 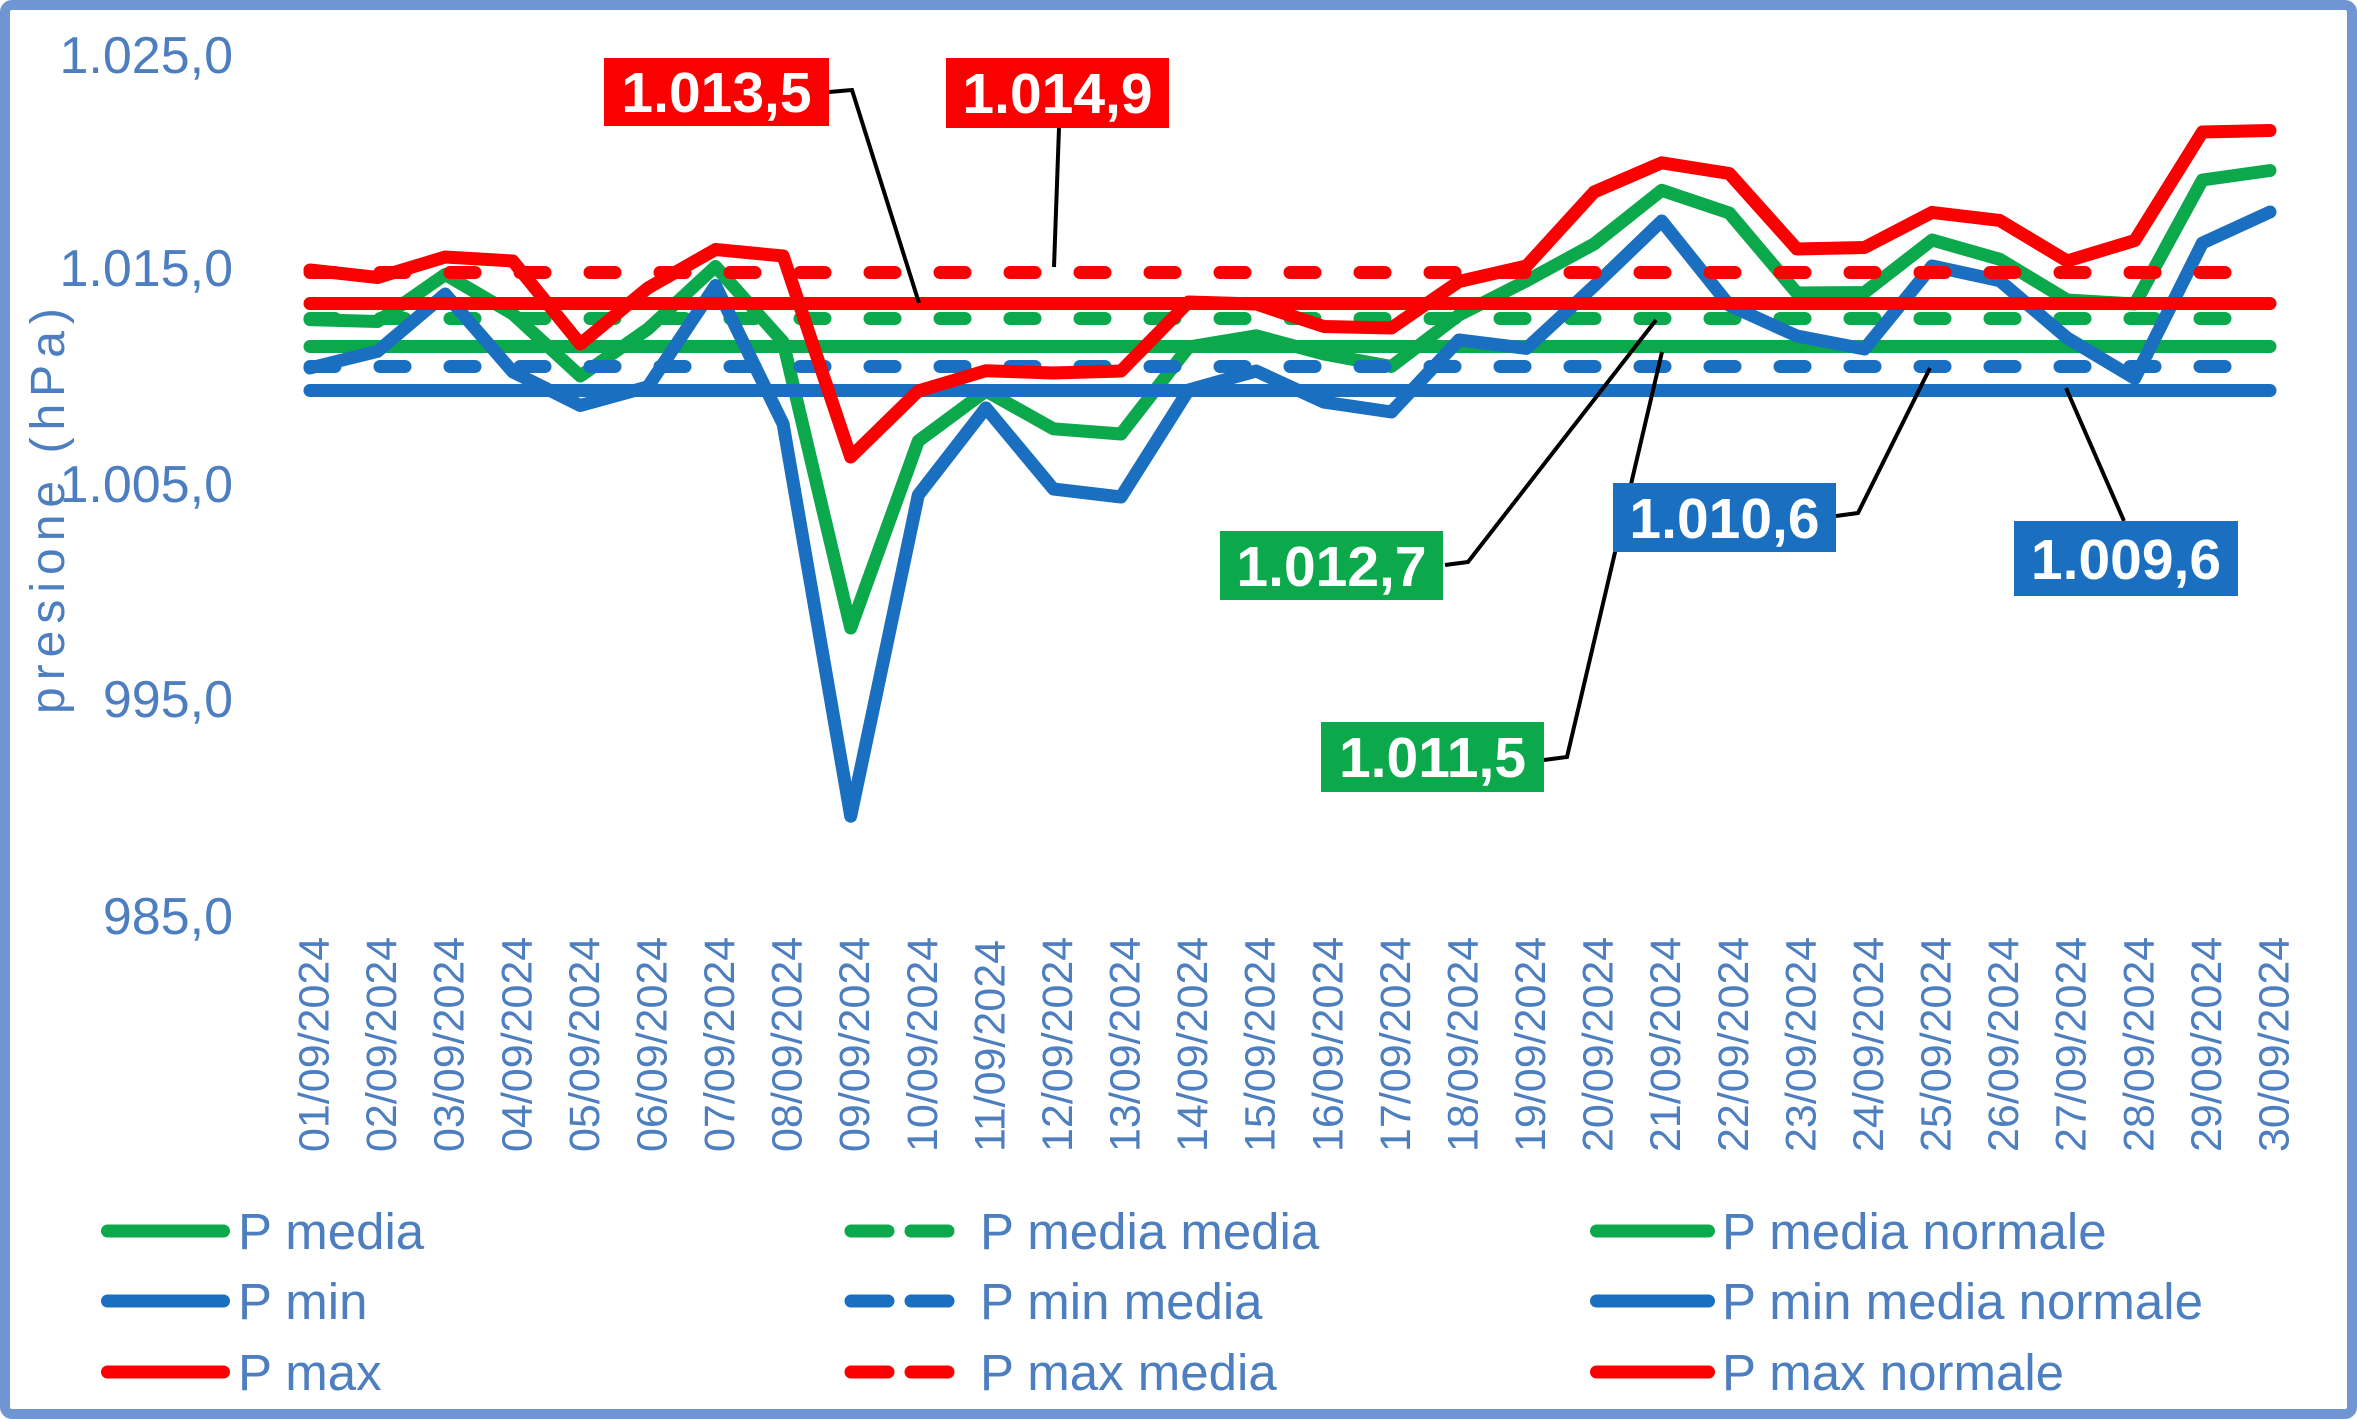 I want to click on svg-text: 05/09/2024, so click(x=585, y=1044).